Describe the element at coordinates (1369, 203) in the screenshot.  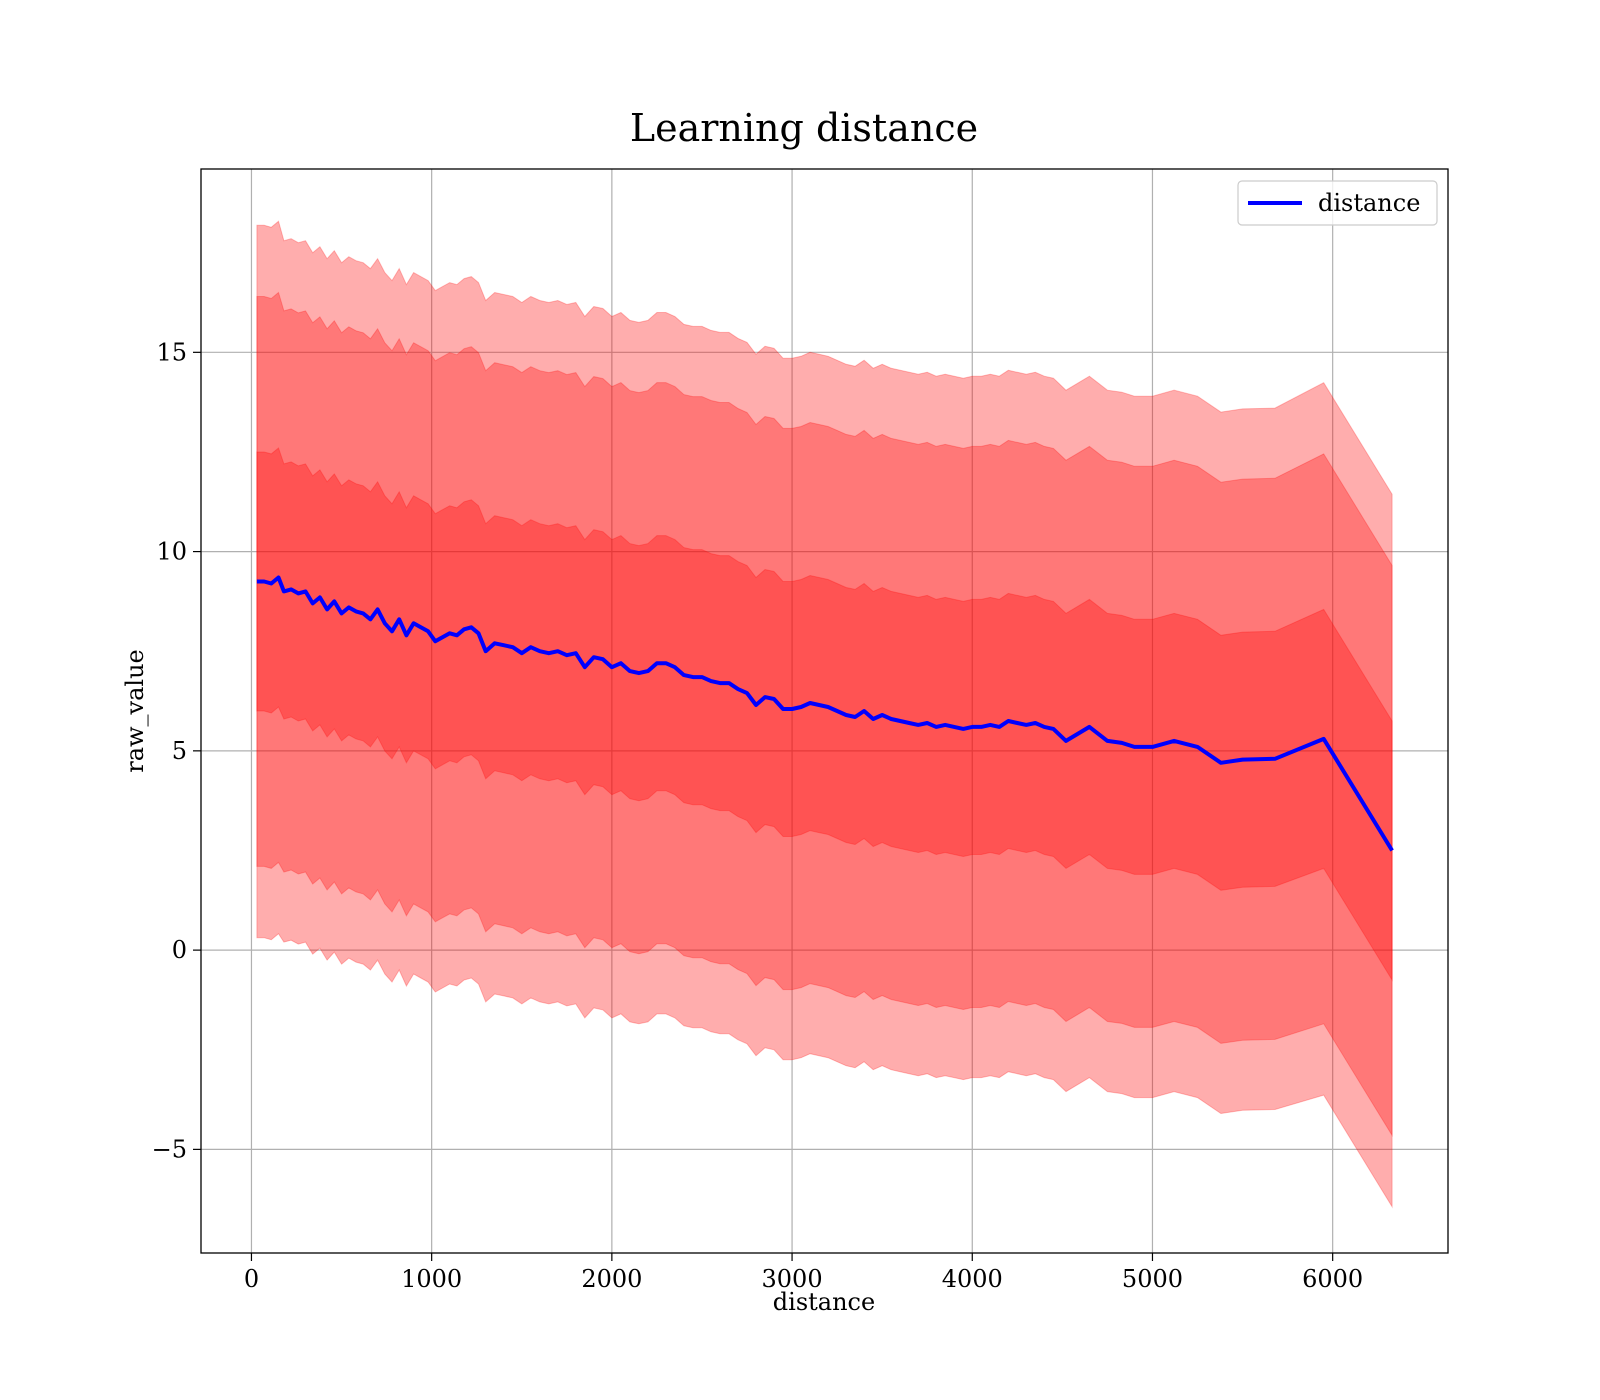
I see `legend-label-distance: distance` at that location.